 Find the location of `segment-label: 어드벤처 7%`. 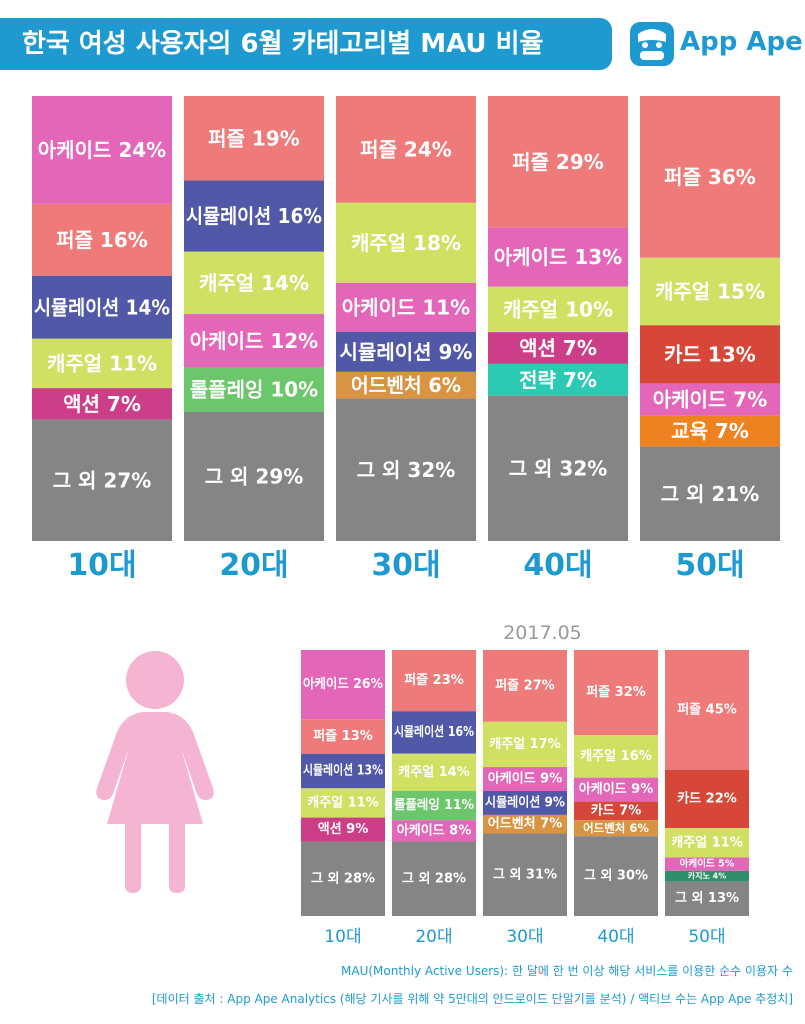

segment-label: 어드벤처 7% is located at coordinates (525, 824).